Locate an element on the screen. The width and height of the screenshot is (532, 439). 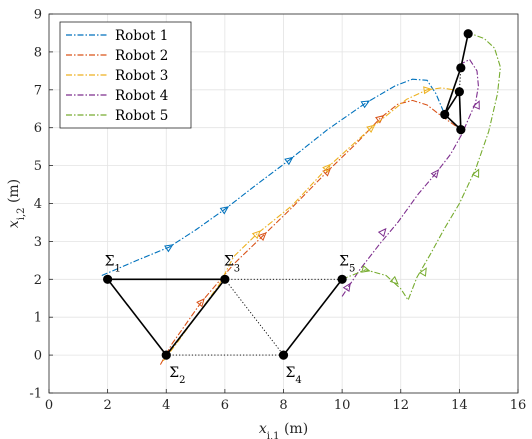
node-label-sigma-3: Σ3 is located at coordinates (232, 263).